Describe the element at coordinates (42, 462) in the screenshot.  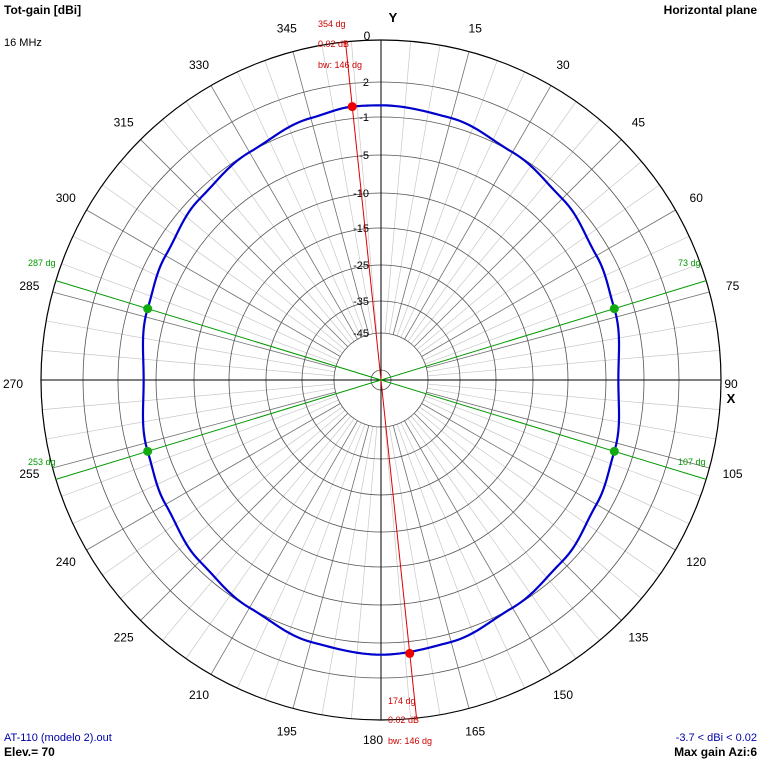
I see `half-power-label-253: 253 dg` at that location.